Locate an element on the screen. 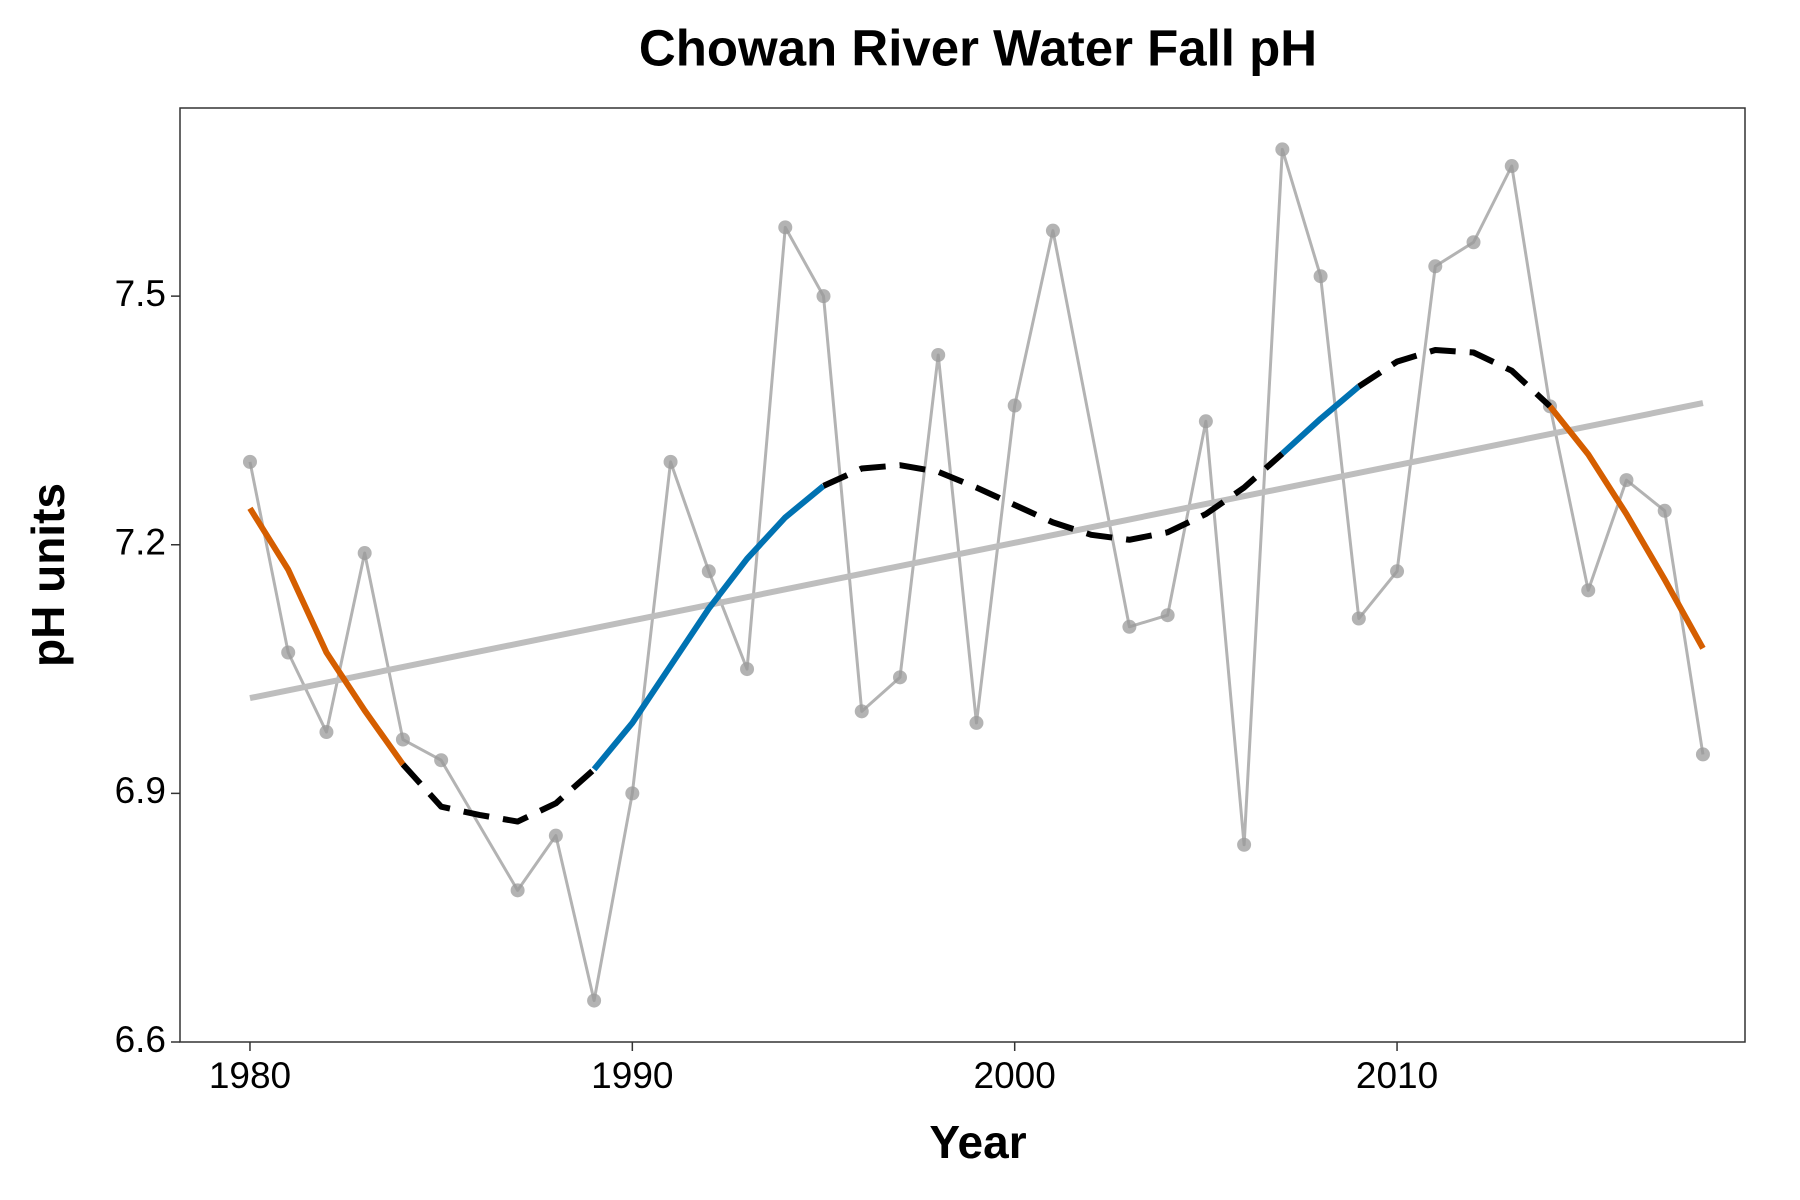 This screenshot has height=1200, width=1800. x-tick-label: 2010 is located at coordinates (1397, 1075).